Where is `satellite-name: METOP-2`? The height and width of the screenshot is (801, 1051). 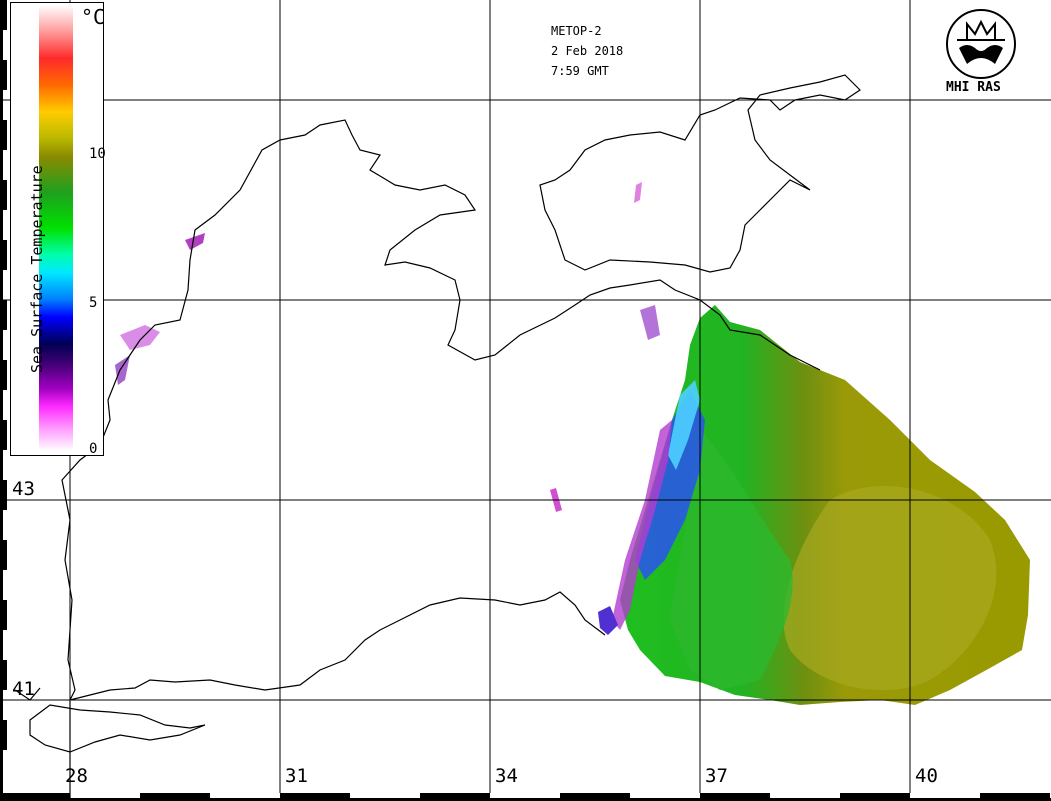
satellite-name: METOP-2 is located at coordinates (576, 31).